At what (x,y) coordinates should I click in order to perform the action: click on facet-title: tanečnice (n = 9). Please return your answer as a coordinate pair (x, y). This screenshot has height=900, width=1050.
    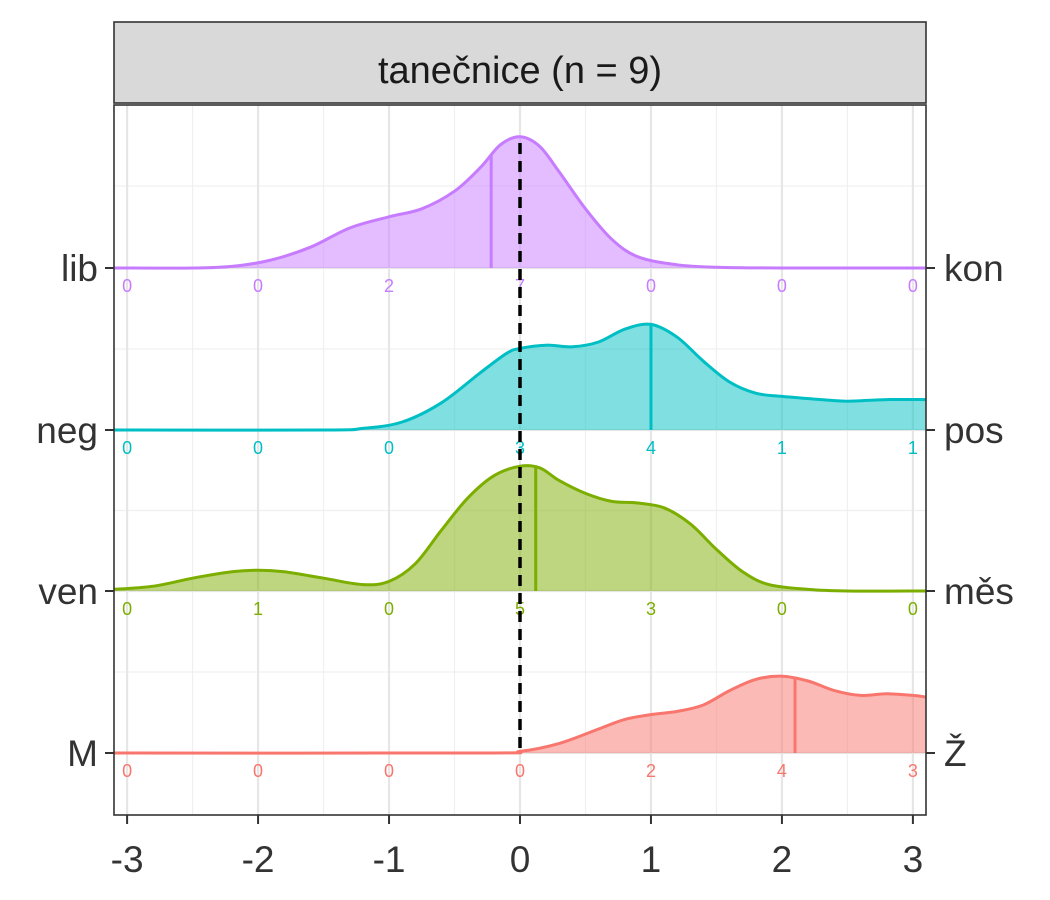
    Looking at the image, I should click on (520, 71).